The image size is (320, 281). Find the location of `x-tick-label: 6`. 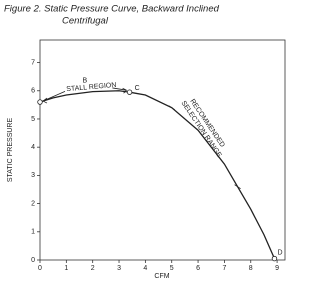

x-tick-label: 6 is located at coordinates (198, 268).